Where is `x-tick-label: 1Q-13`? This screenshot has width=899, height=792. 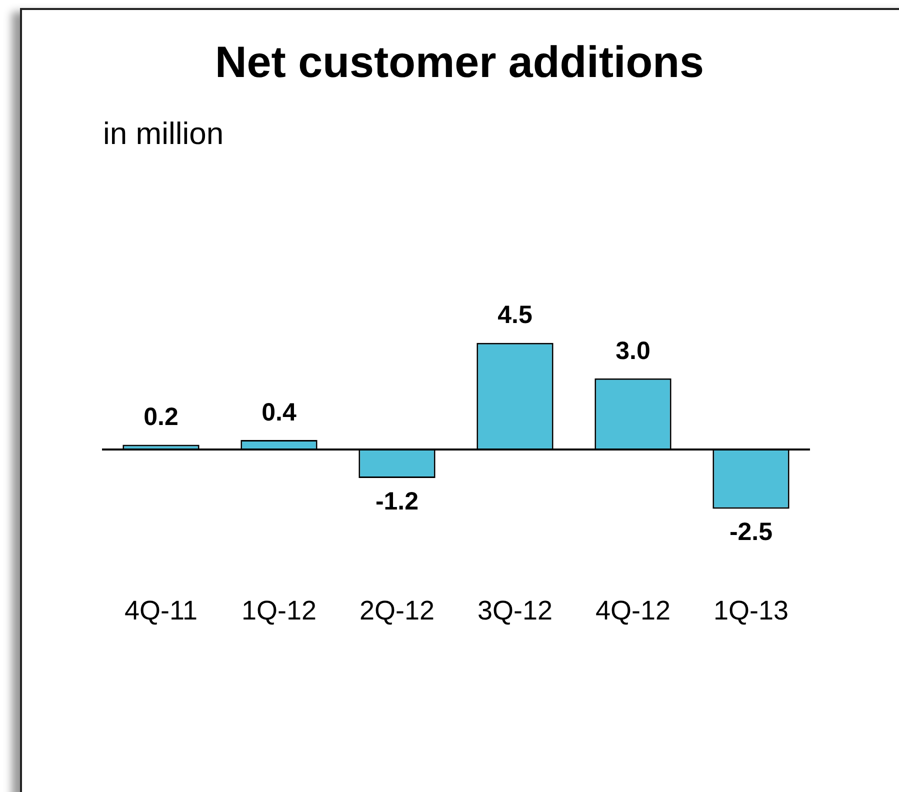
x-tick-label: 1Q-13 is located at coordinates (751, 610).